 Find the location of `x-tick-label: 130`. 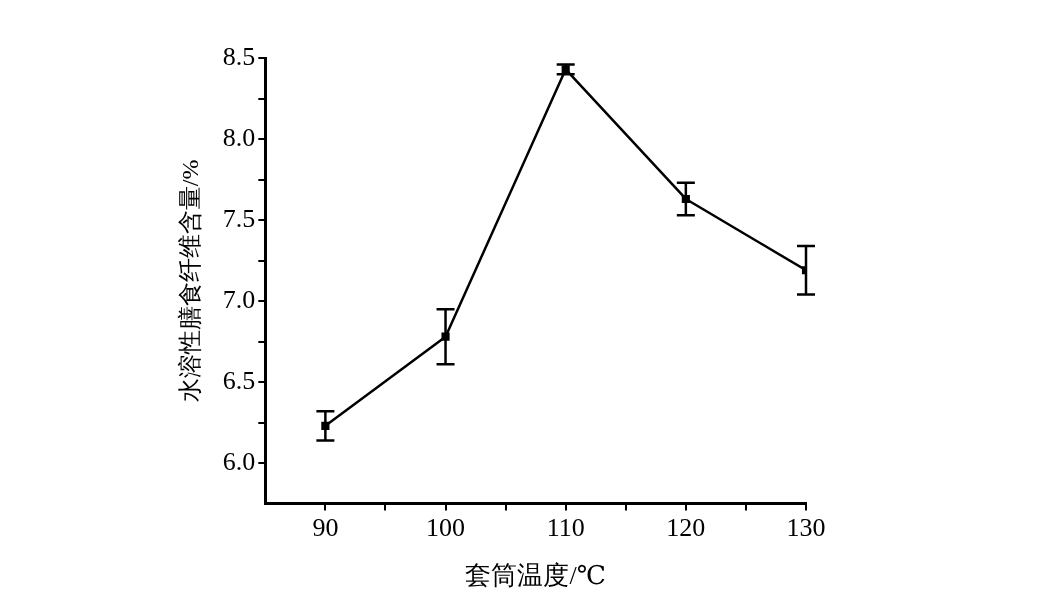

x-tick-label: 130 is located at coordinates (806, 528).